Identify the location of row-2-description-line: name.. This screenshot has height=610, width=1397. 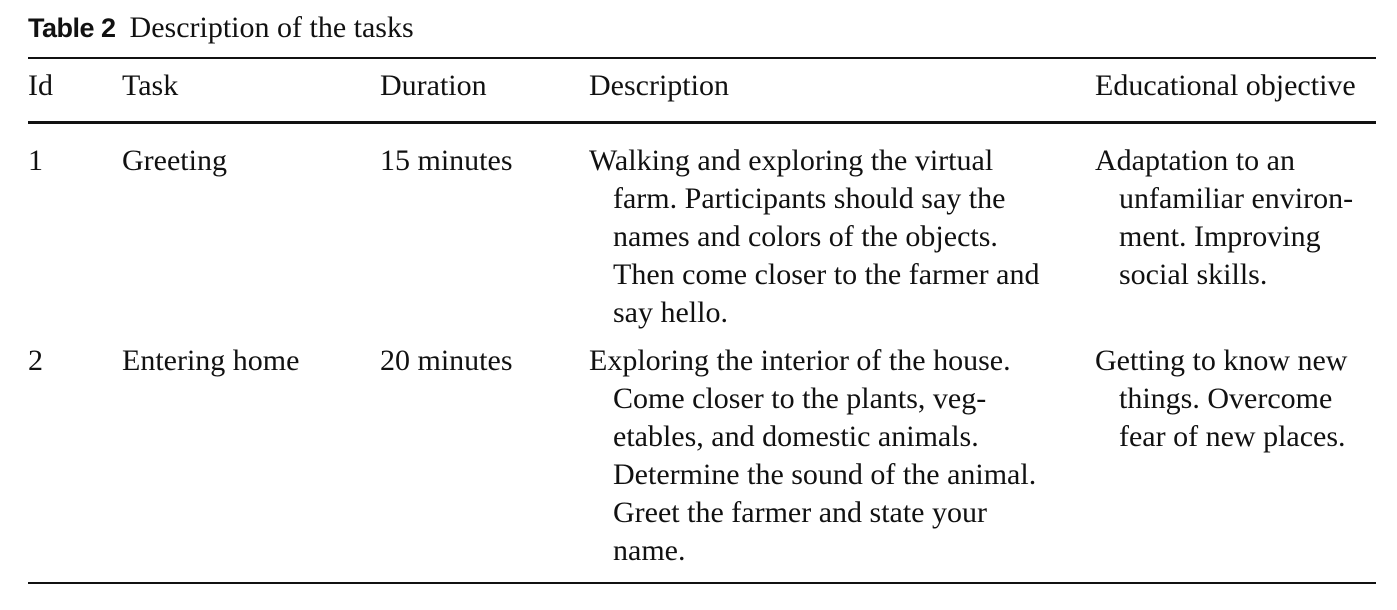
(649, 550).